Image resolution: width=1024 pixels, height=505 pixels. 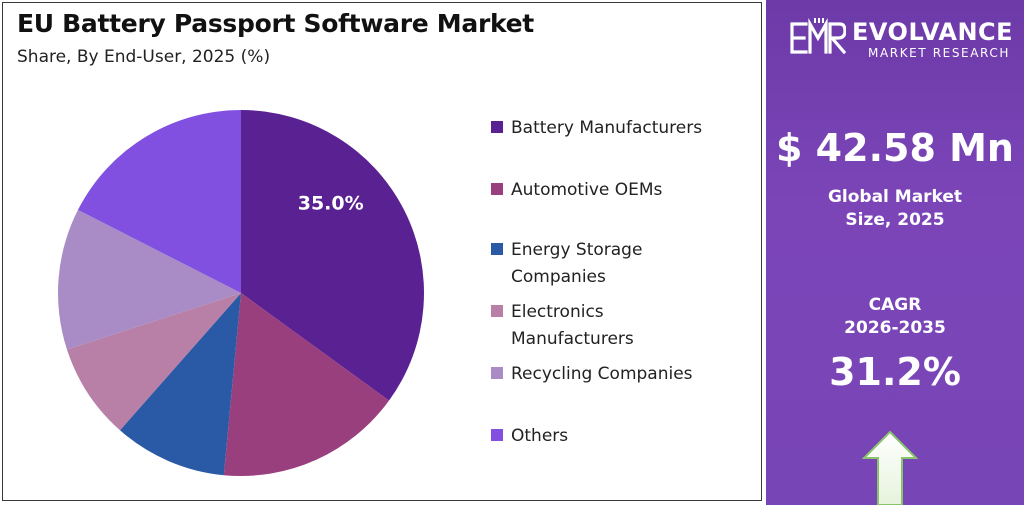 What do you see at coordinates (275, 23) in the screenshot?
I see `chart-title: EU Battery Passport Software Market` at bounding box center [275, 23].